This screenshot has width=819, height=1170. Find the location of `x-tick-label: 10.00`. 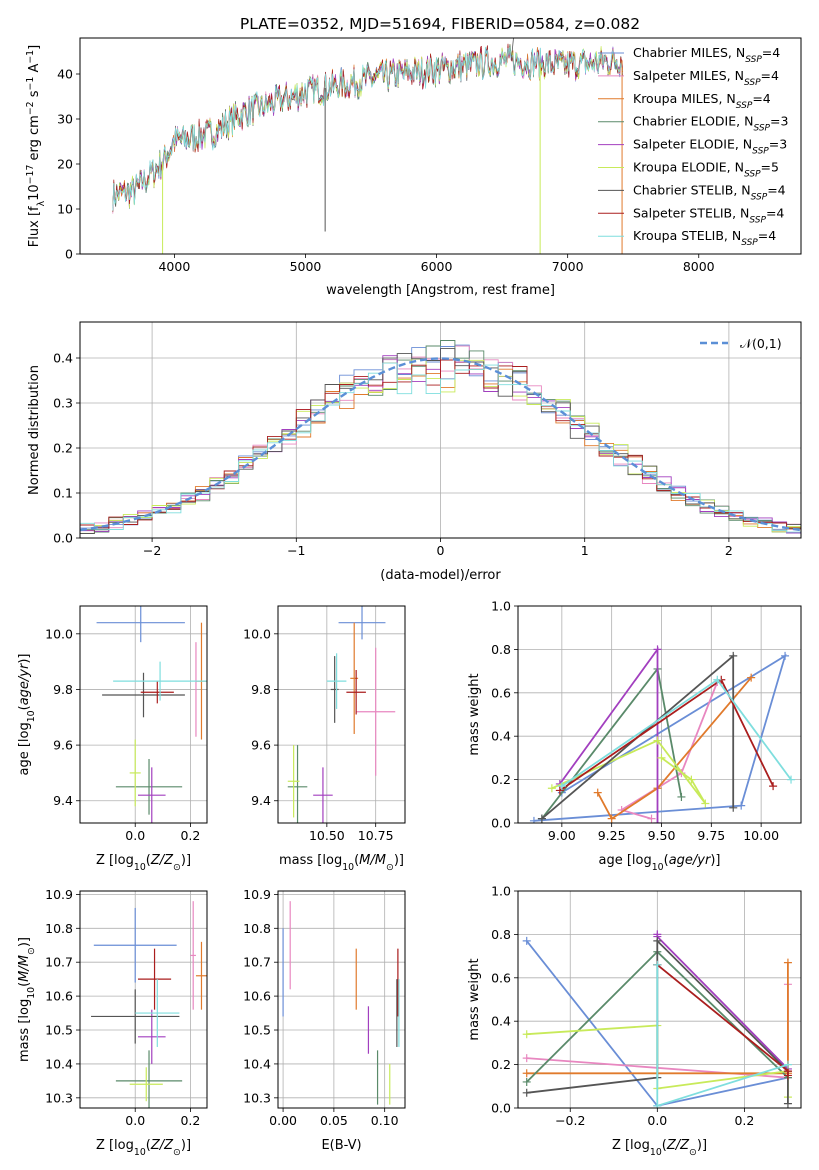

x-tick-label: 10.00 is located at coordinates (761, 835).